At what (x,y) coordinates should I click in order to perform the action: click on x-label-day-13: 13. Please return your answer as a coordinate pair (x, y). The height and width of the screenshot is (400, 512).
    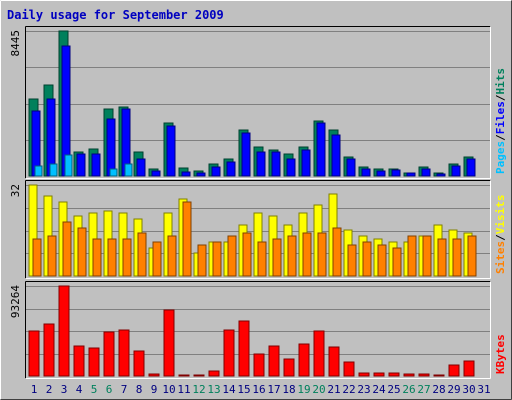
    Looking at the image, I should click on (213, 389).